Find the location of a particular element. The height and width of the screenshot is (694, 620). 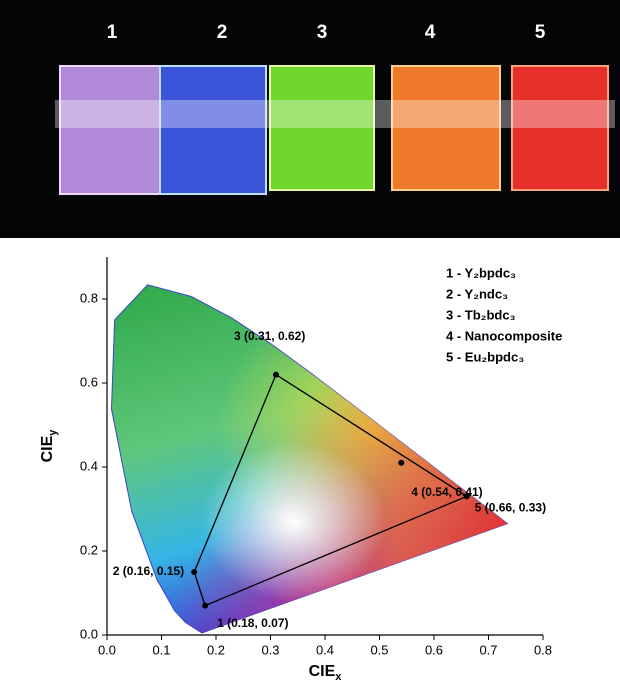

x-label-main: CIE is located at coordinates (322, 671).